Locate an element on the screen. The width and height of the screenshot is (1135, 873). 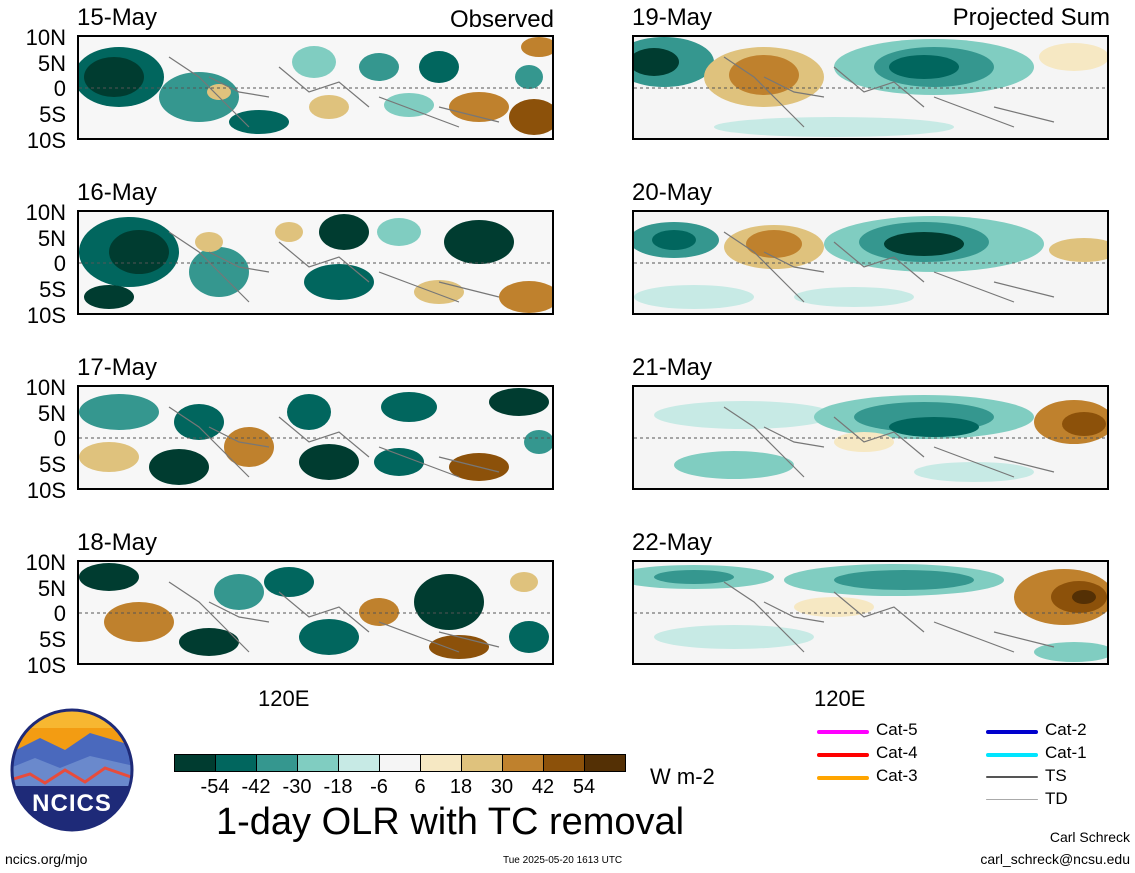
colorbar-tick: 54 is located at coordinates (584, 787).